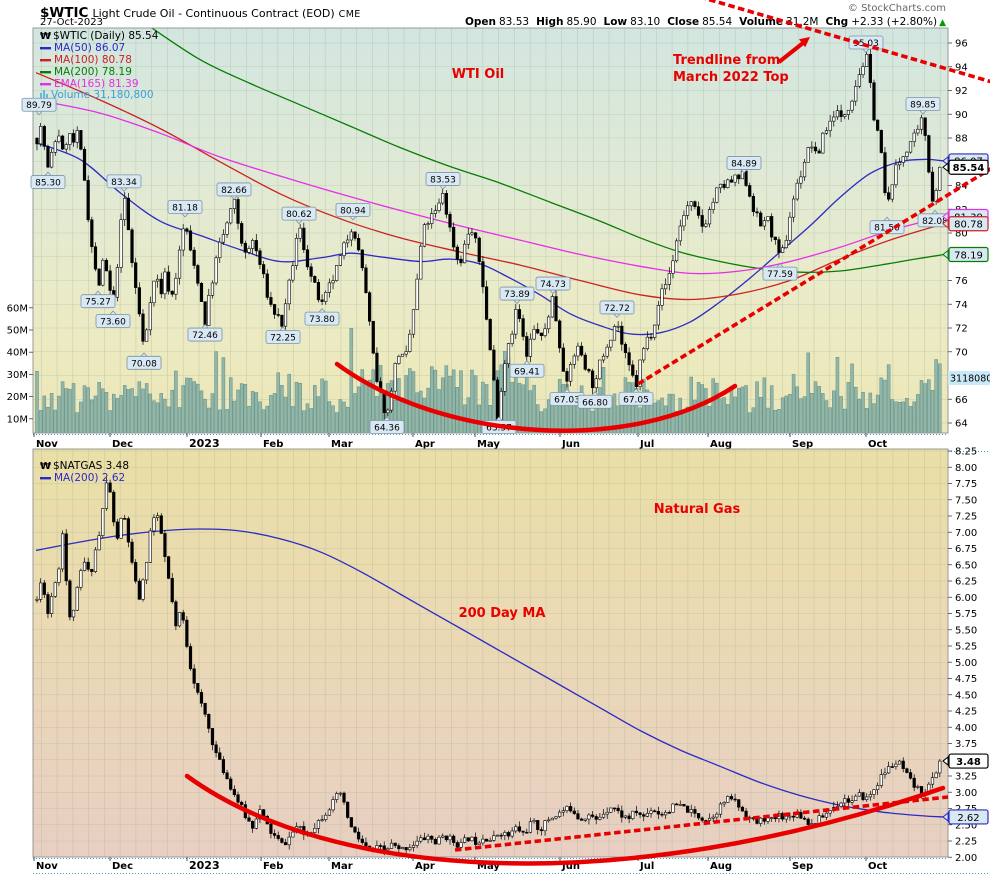  I want to click on price-callout-text: 80.62, so click(299, 215).